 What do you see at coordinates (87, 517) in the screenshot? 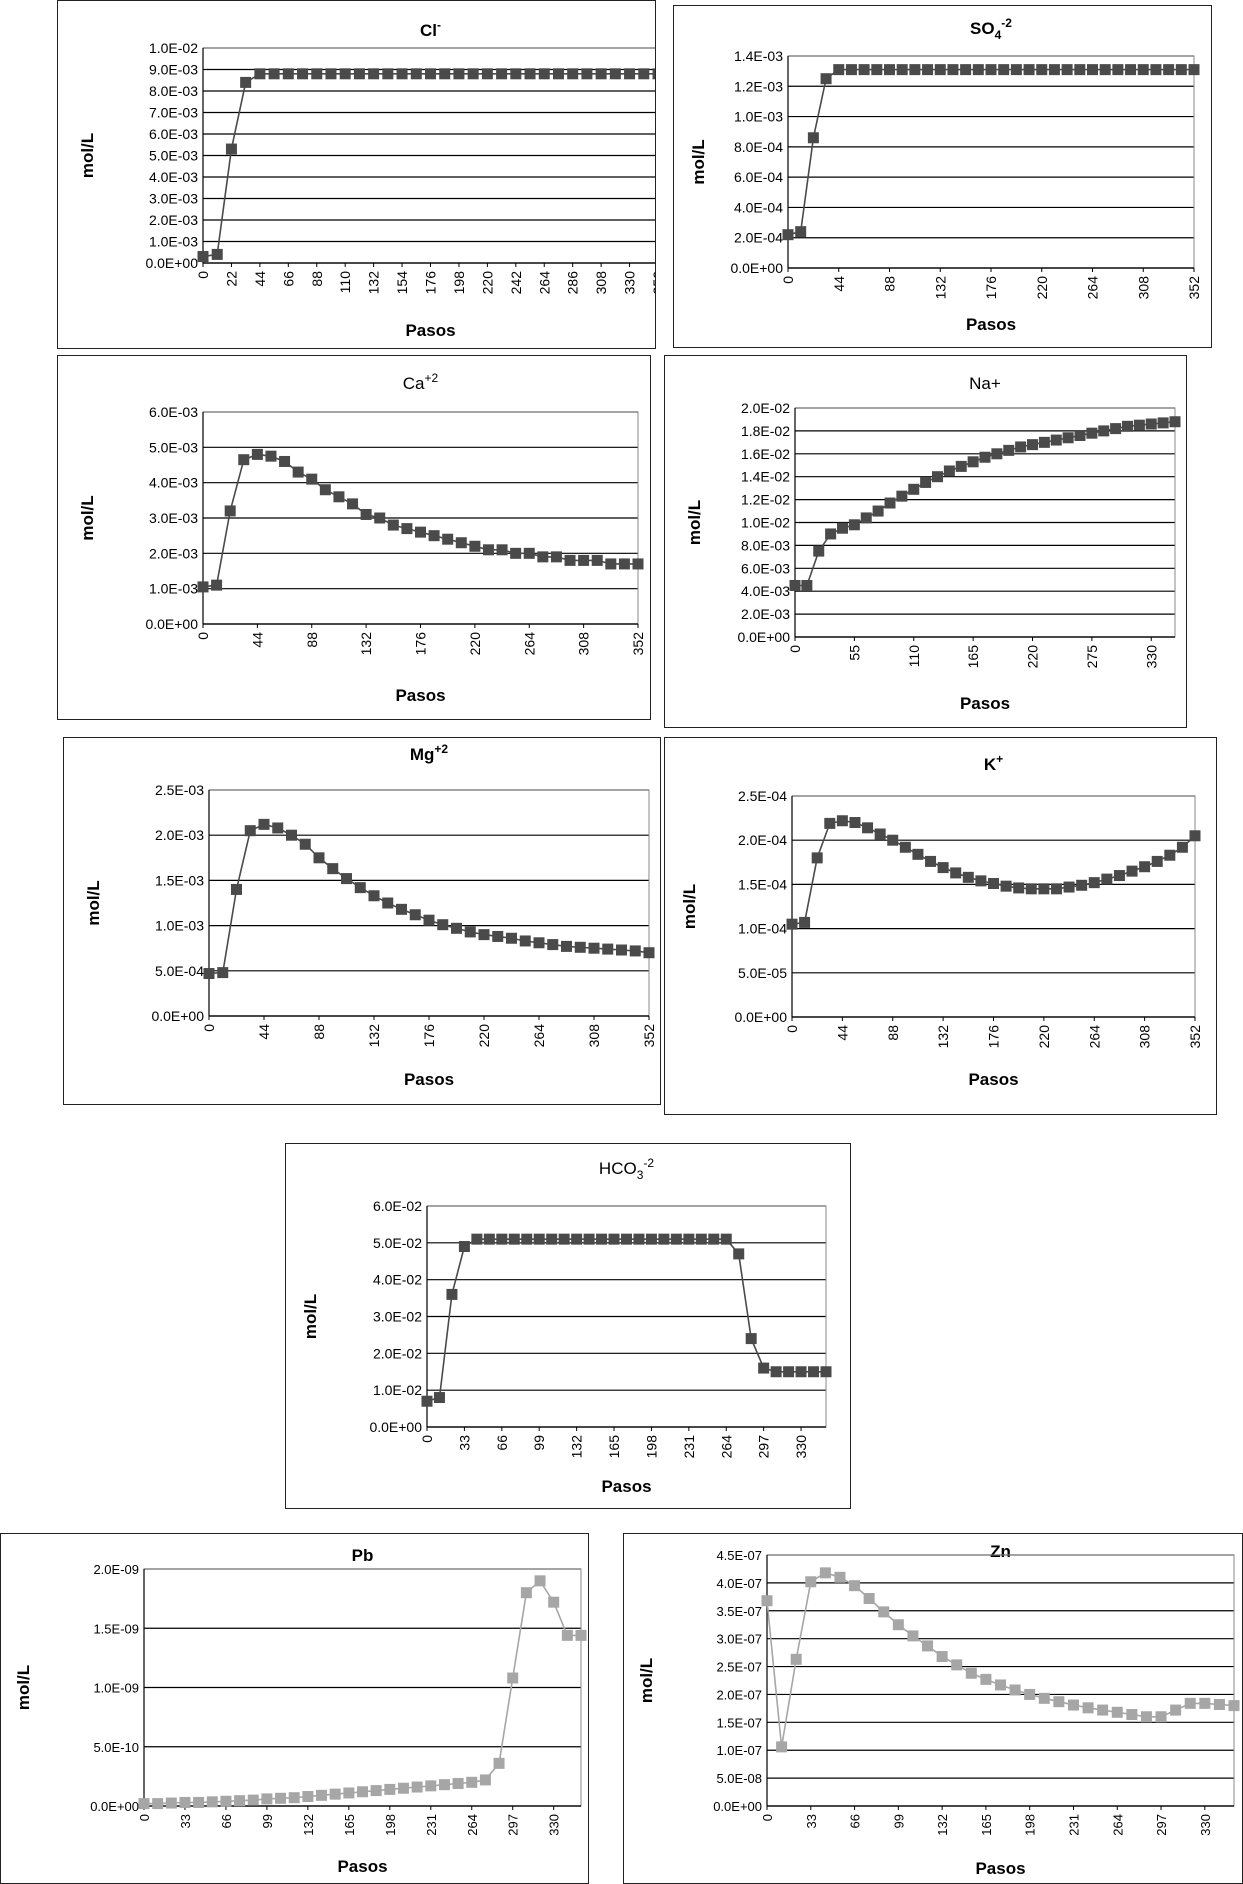
I see `y-axis-label: mol/L` at bounding box center [87, 517].